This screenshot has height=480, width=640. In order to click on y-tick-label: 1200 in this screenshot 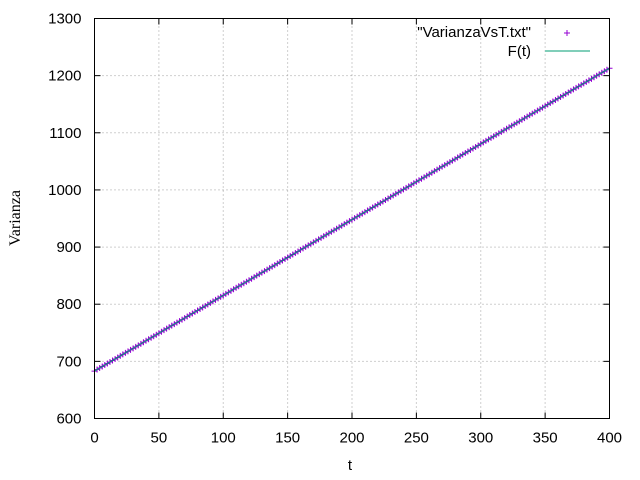, I will do `click(64, 76)`.